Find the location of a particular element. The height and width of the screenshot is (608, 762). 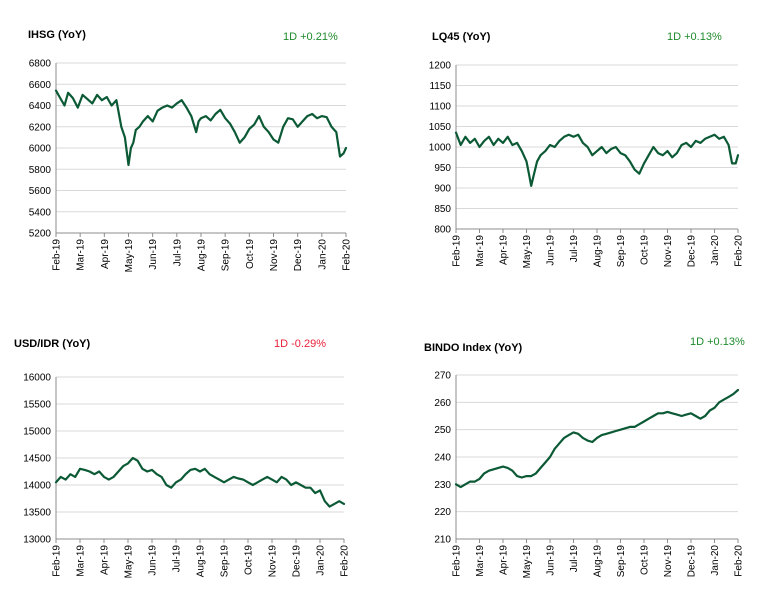

y-tick-label: 5800 is located at coordinates (40, 170).